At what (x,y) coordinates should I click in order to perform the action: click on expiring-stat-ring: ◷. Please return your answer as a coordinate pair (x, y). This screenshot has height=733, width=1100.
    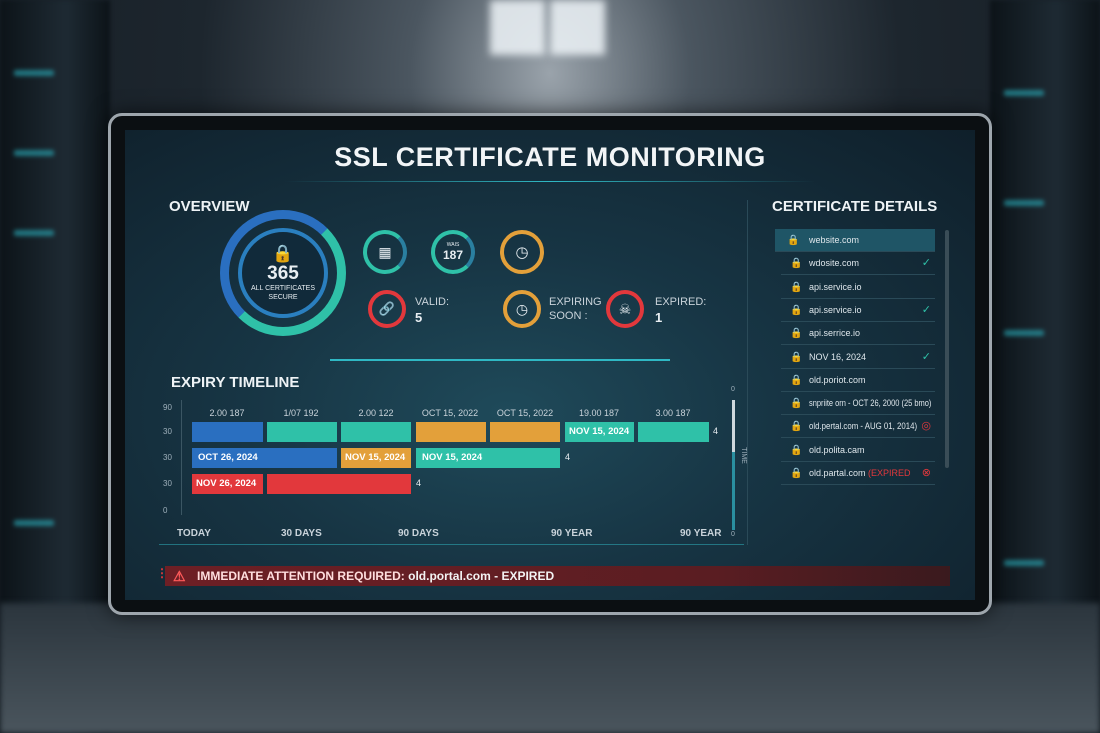
    Looking at the image, I should click on (522, 309).